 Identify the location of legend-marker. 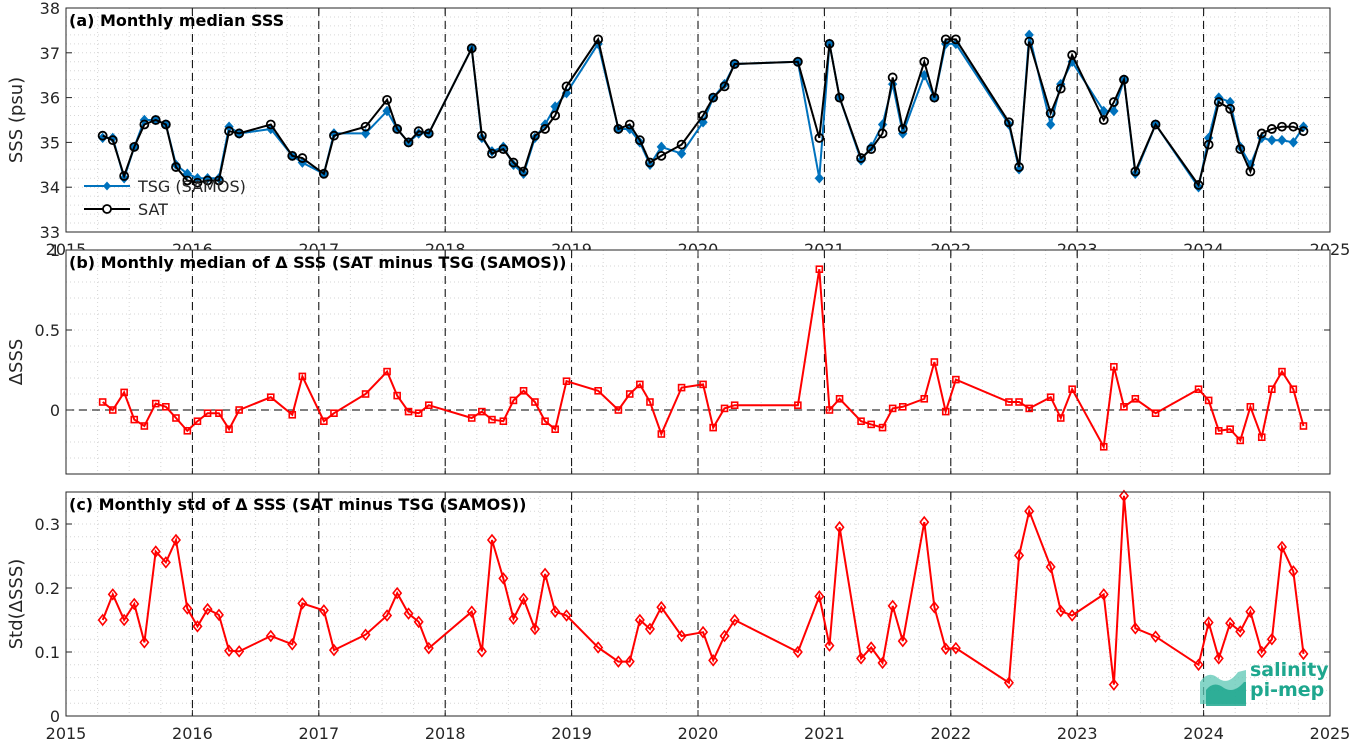
(107, 209).